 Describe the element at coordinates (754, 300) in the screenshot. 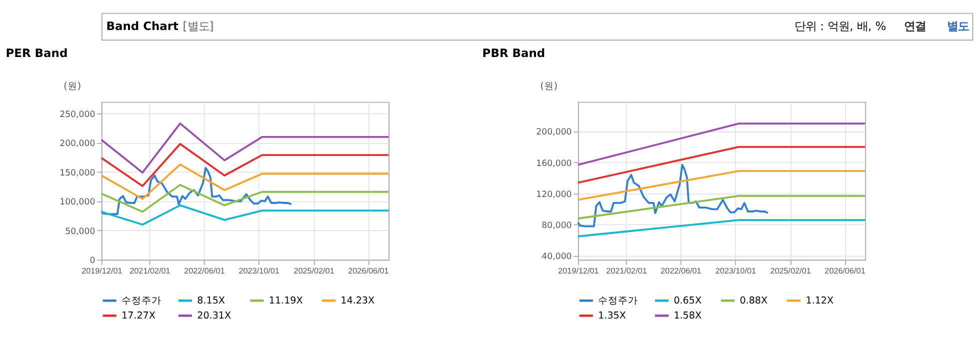

I see `legend-label: 0.88X` at that location.